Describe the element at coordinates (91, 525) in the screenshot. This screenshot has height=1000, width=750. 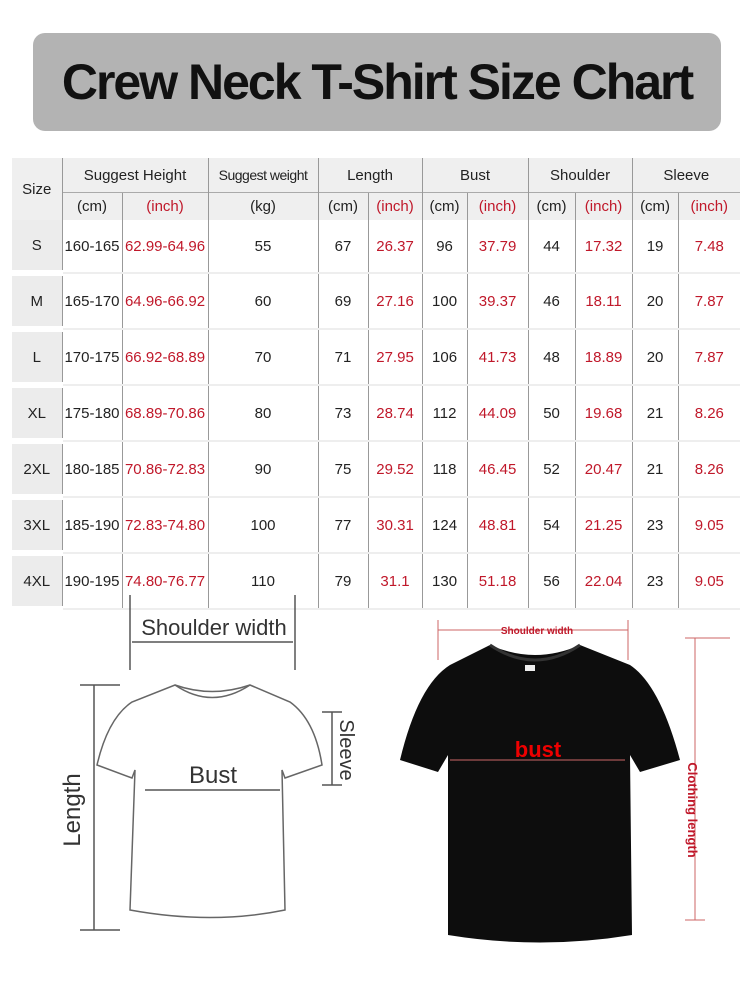
I see `table-cell: 185-190` at that location.